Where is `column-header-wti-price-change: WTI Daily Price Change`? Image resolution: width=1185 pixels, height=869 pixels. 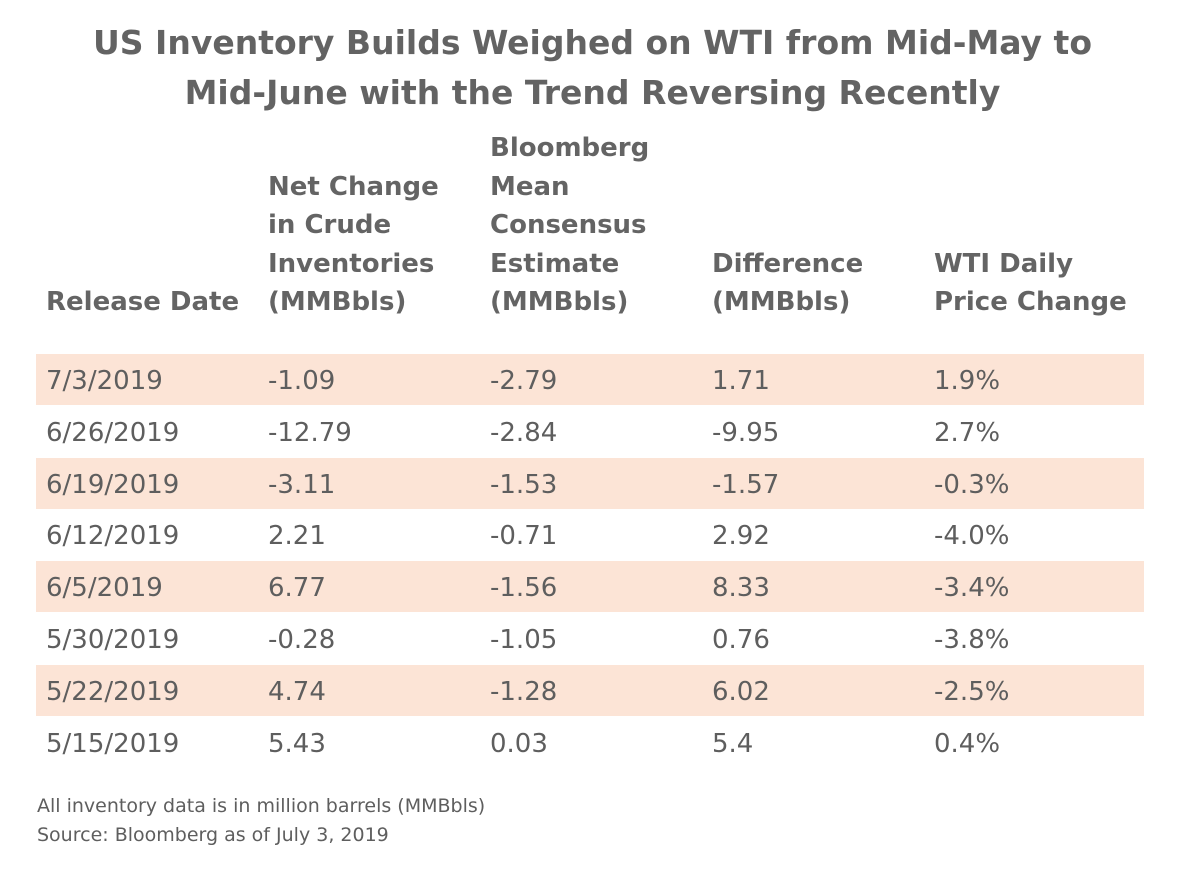 column-header-wti-price-change: WTI Daily Price Change is located at coordinates (1030, 283).